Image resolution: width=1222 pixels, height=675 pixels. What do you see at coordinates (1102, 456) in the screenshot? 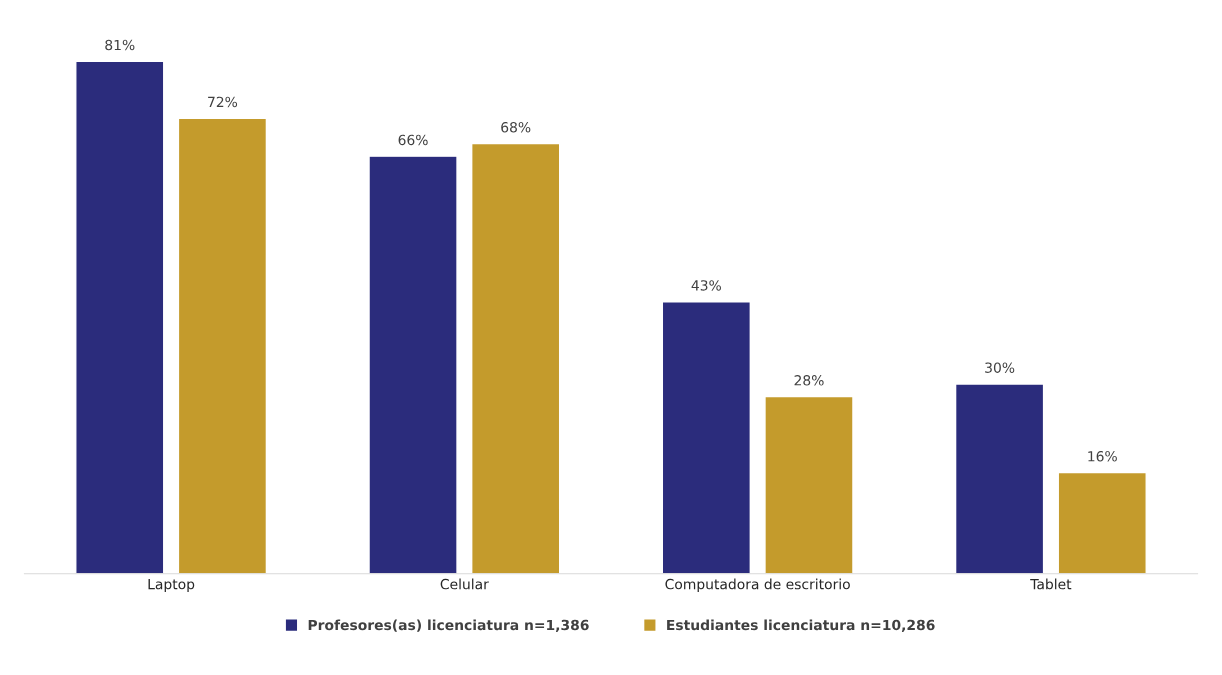
I see `data-label: 16%` at bounding box center [1102, 456].